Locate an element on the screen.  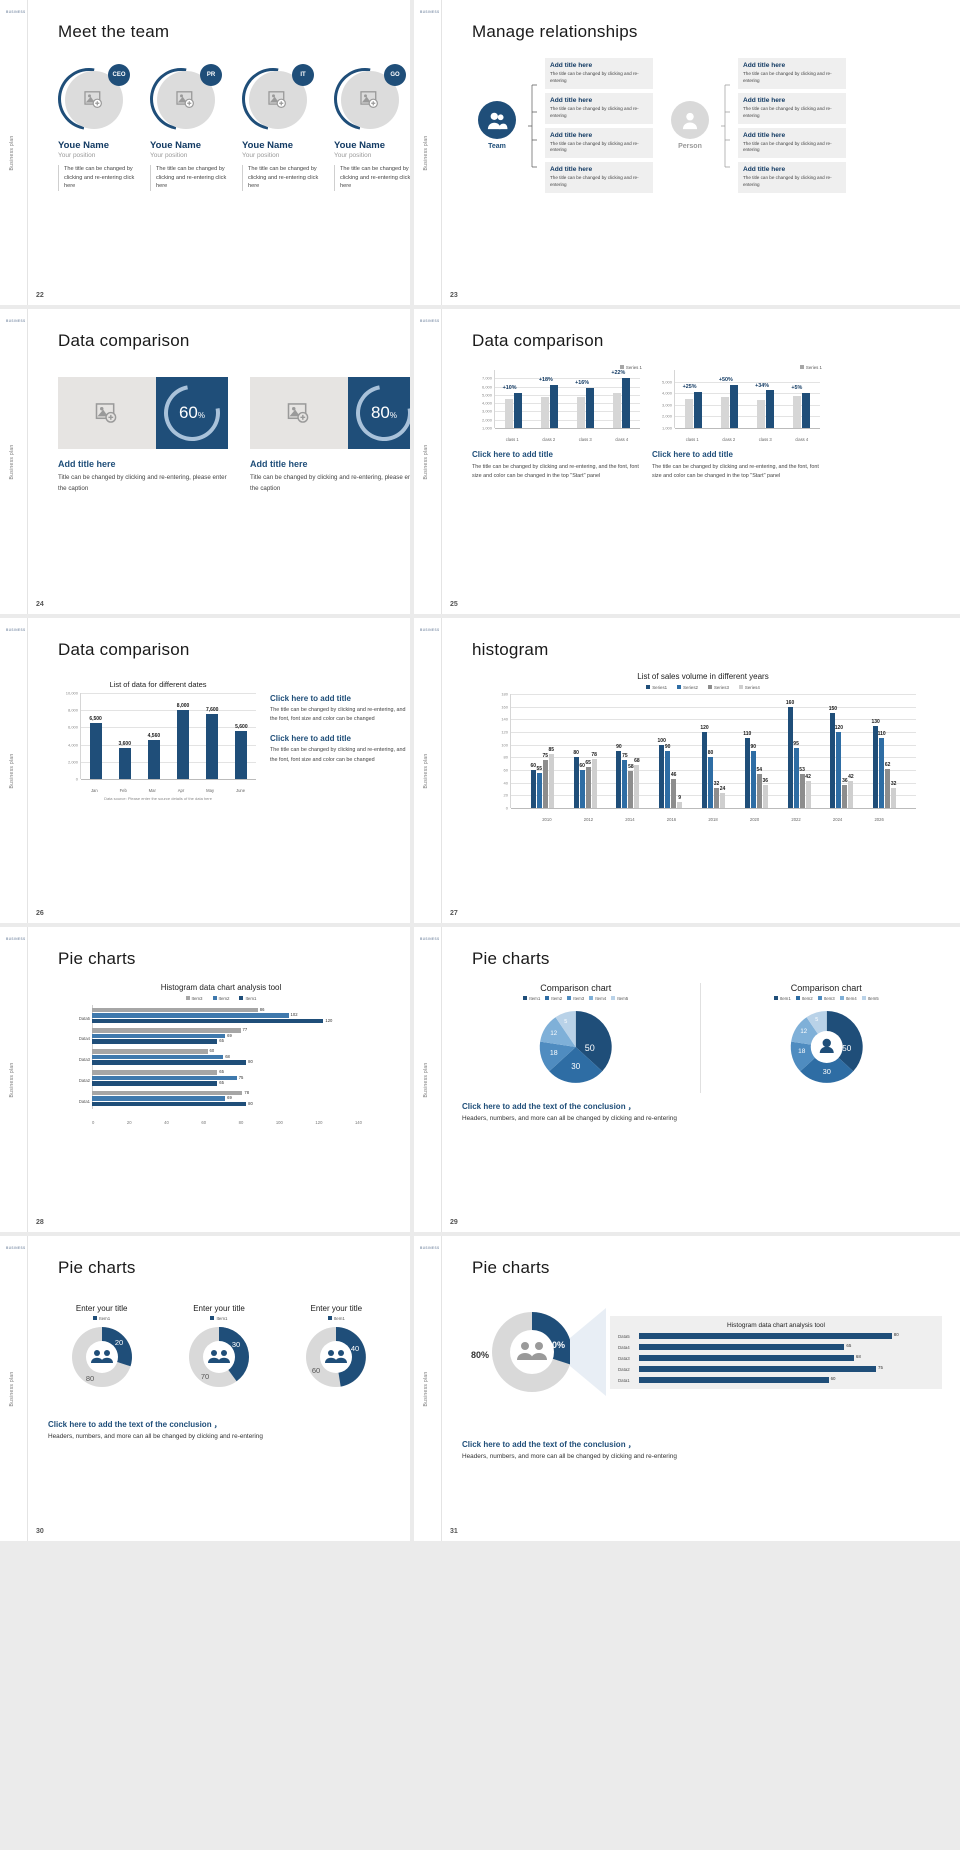
role-badge: IT is located at coordinates (303, 75).